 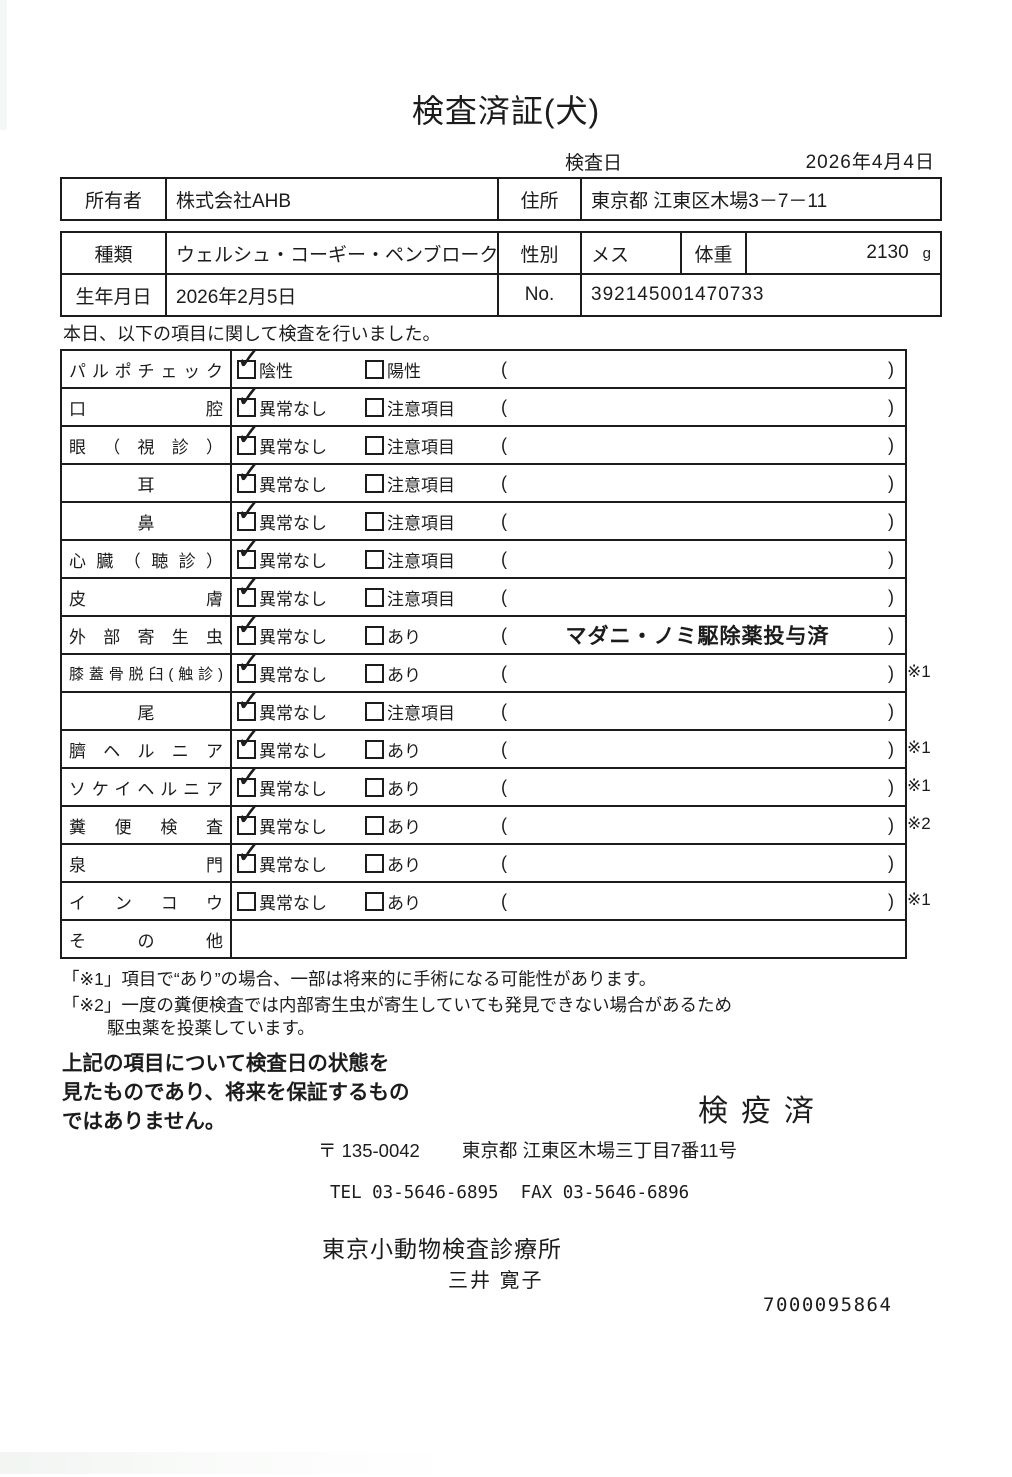 I want to click on owner-table: 所有者 株式会社AHB 住所 東京都 江東区木場3－7－11, so click(x=501, y=199).